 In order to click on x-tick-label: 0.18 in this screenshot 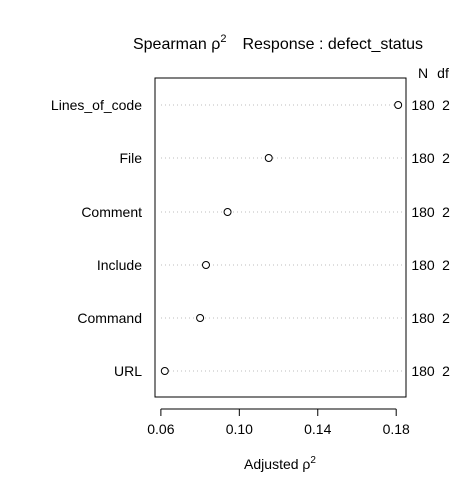, I will do `click(396, 429)`.